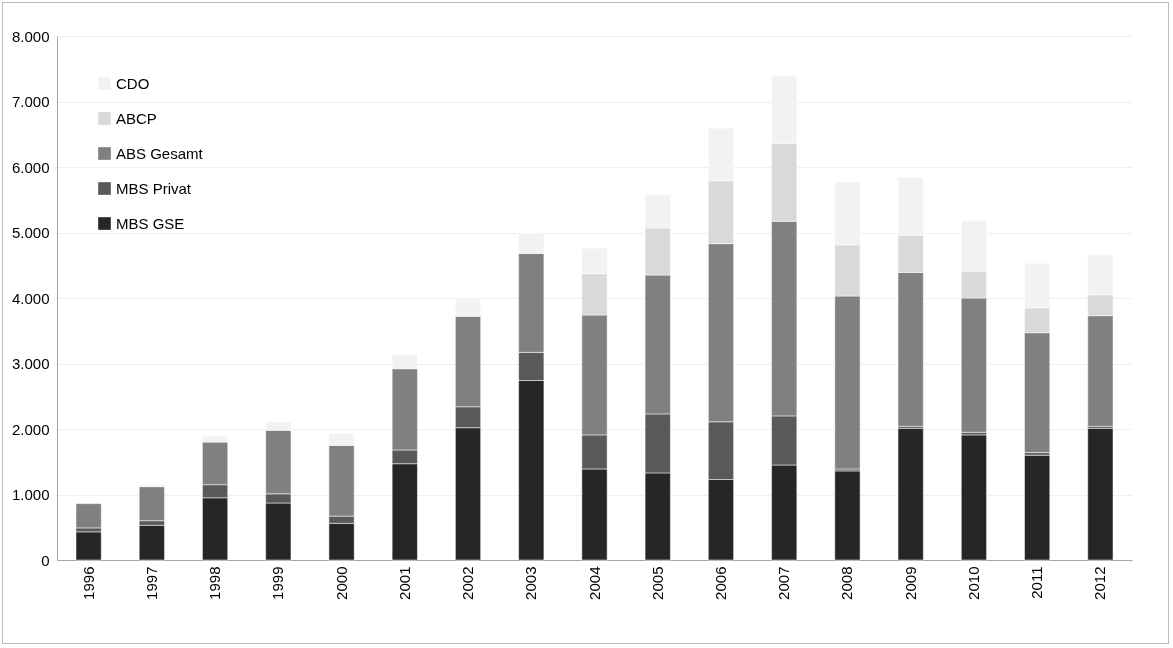 The width and height of the screenshot is (1173, 648). I want to click on y-tick-label: 2.000, so click(30, 429).